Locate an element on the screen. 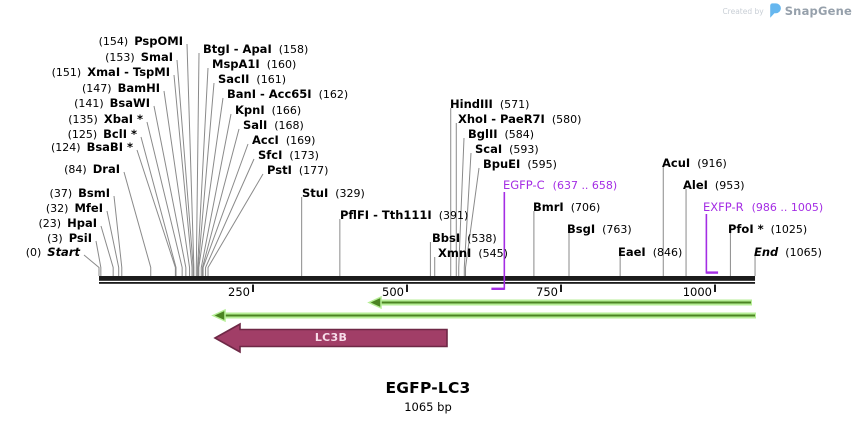  site-label-KpnI: KpnI (166) is located at coordinates (268, 110).